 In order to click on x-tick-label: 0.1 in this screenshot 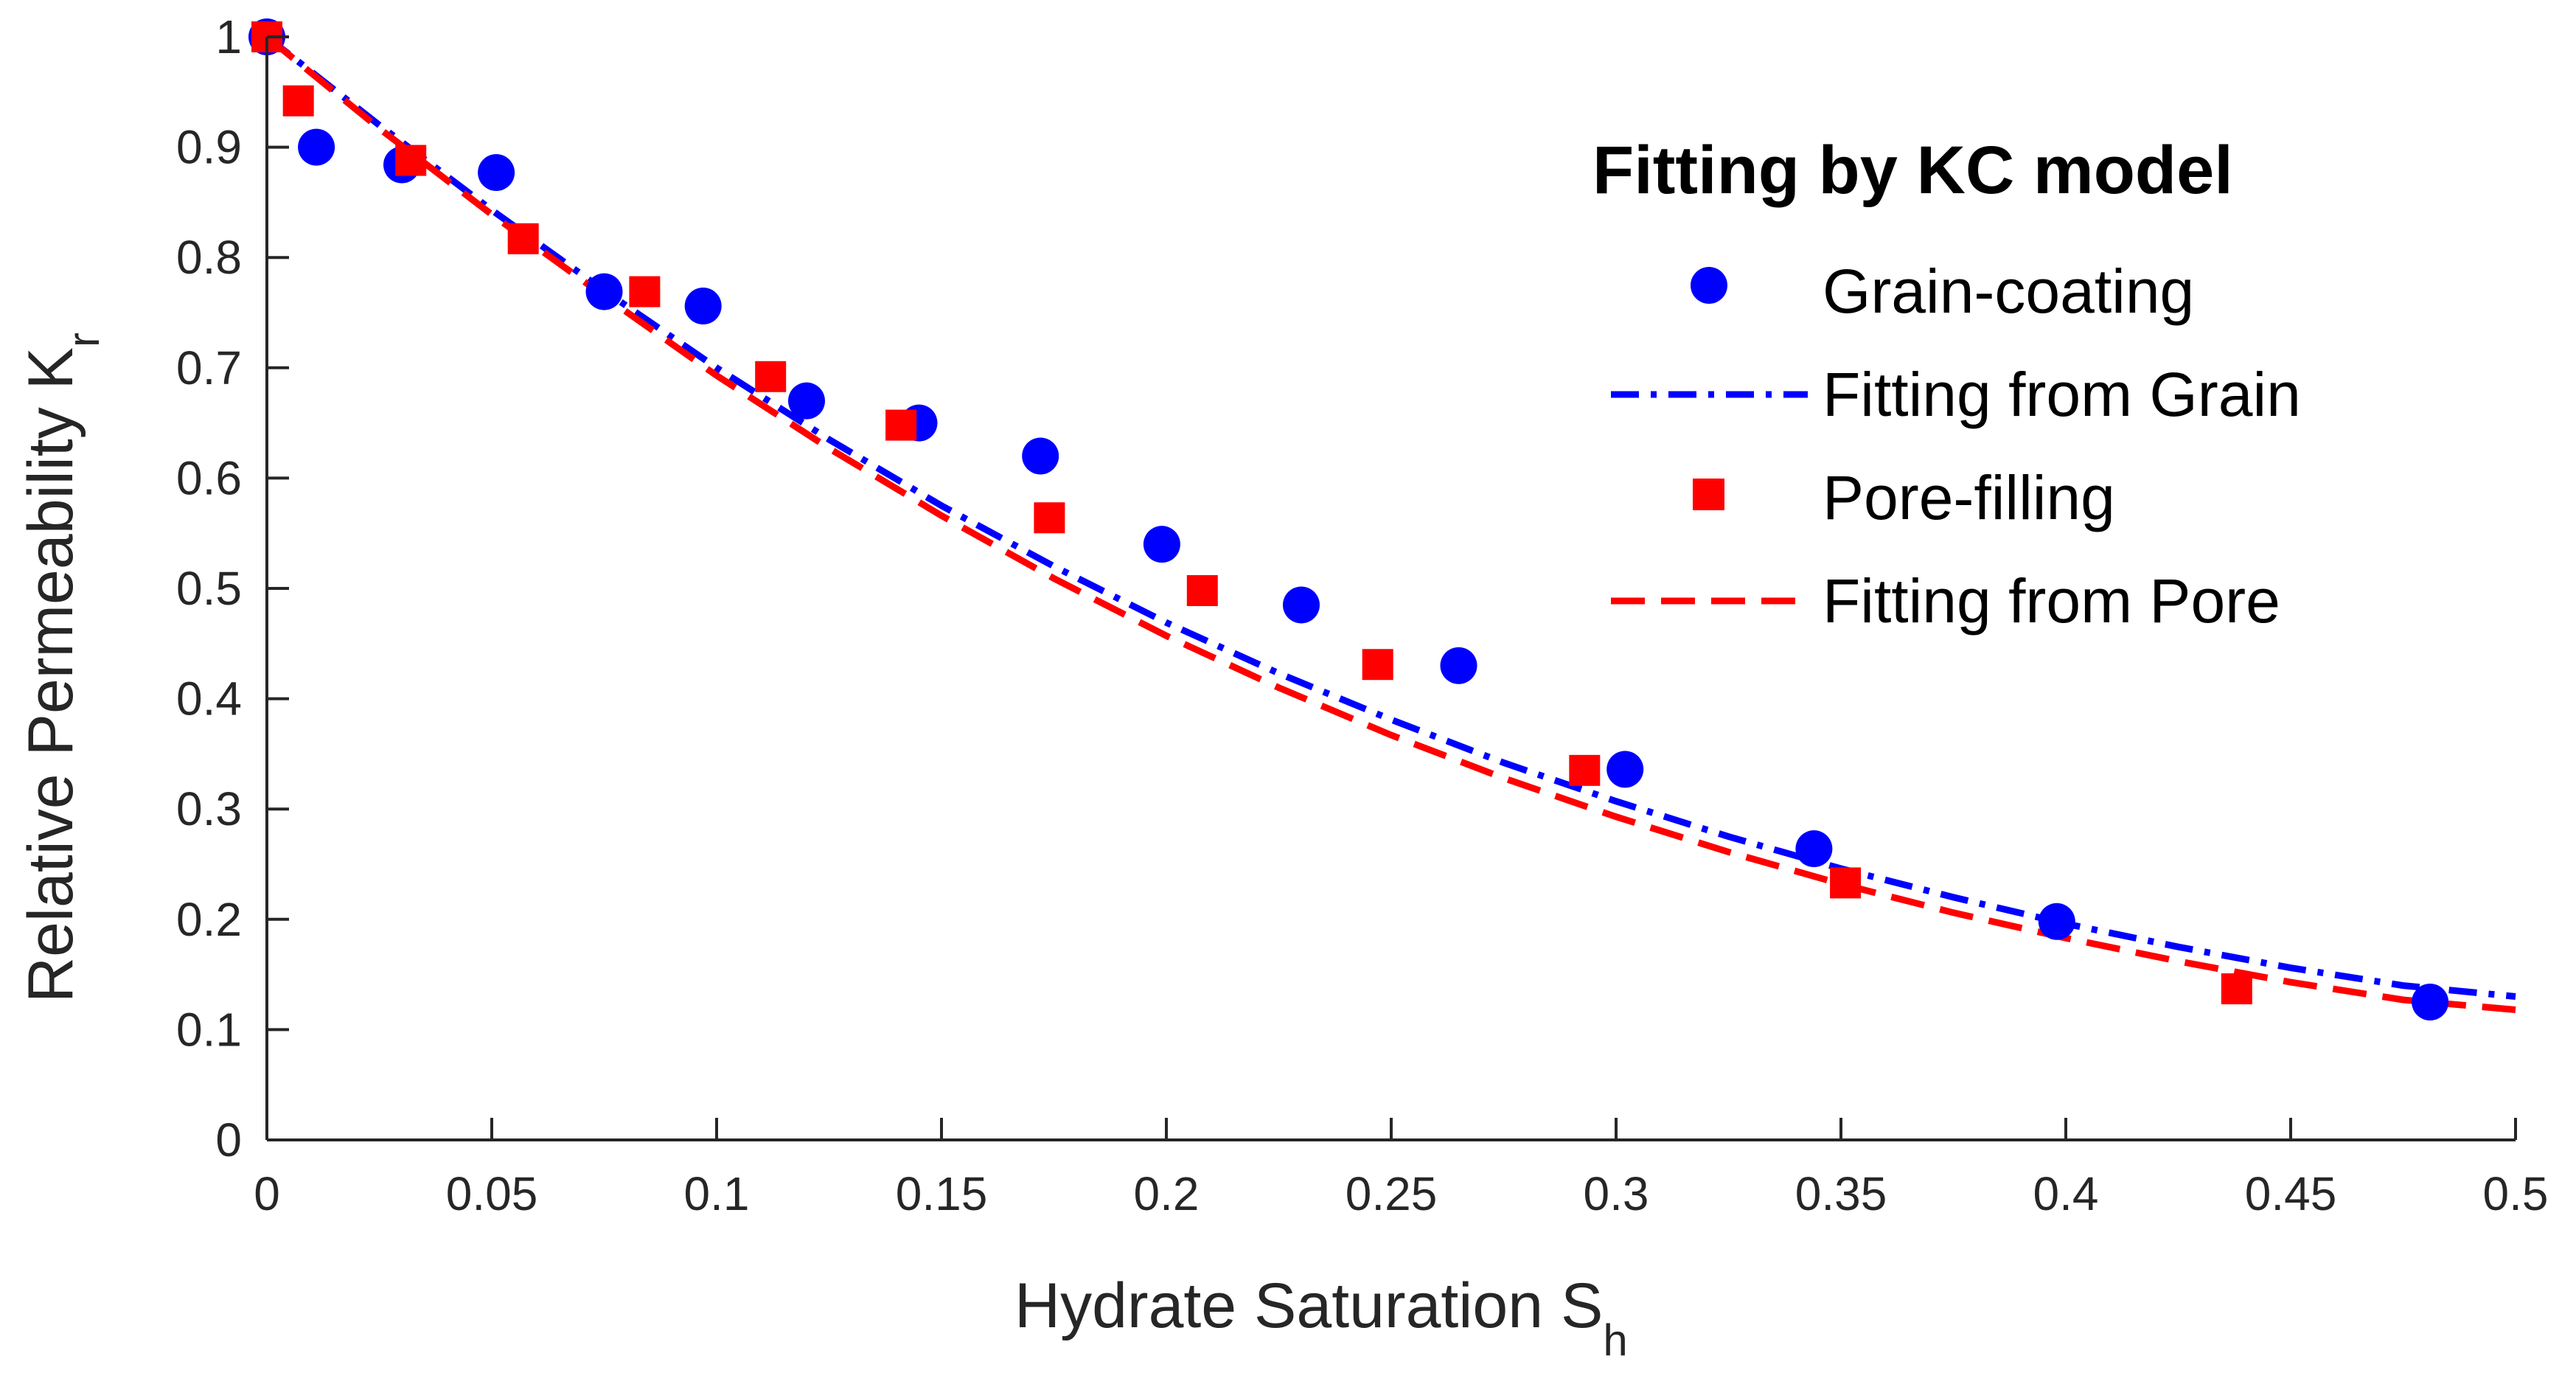, I will do `click(717, 1194)`.